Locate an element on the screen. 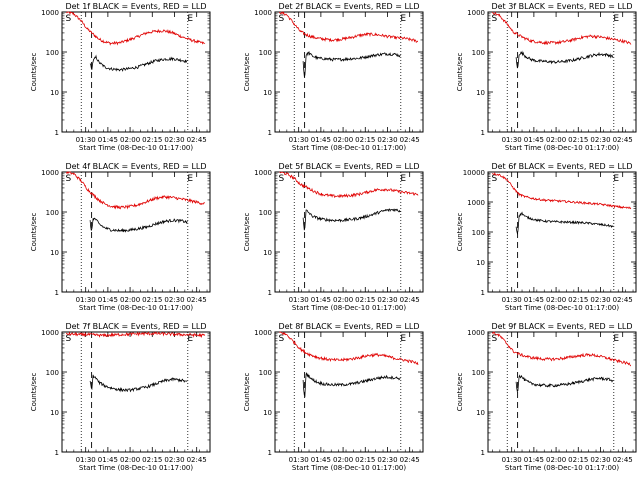  panel-title: Det 3f BLACK = Events, RED = LLD is located at coordinates (561, 6).